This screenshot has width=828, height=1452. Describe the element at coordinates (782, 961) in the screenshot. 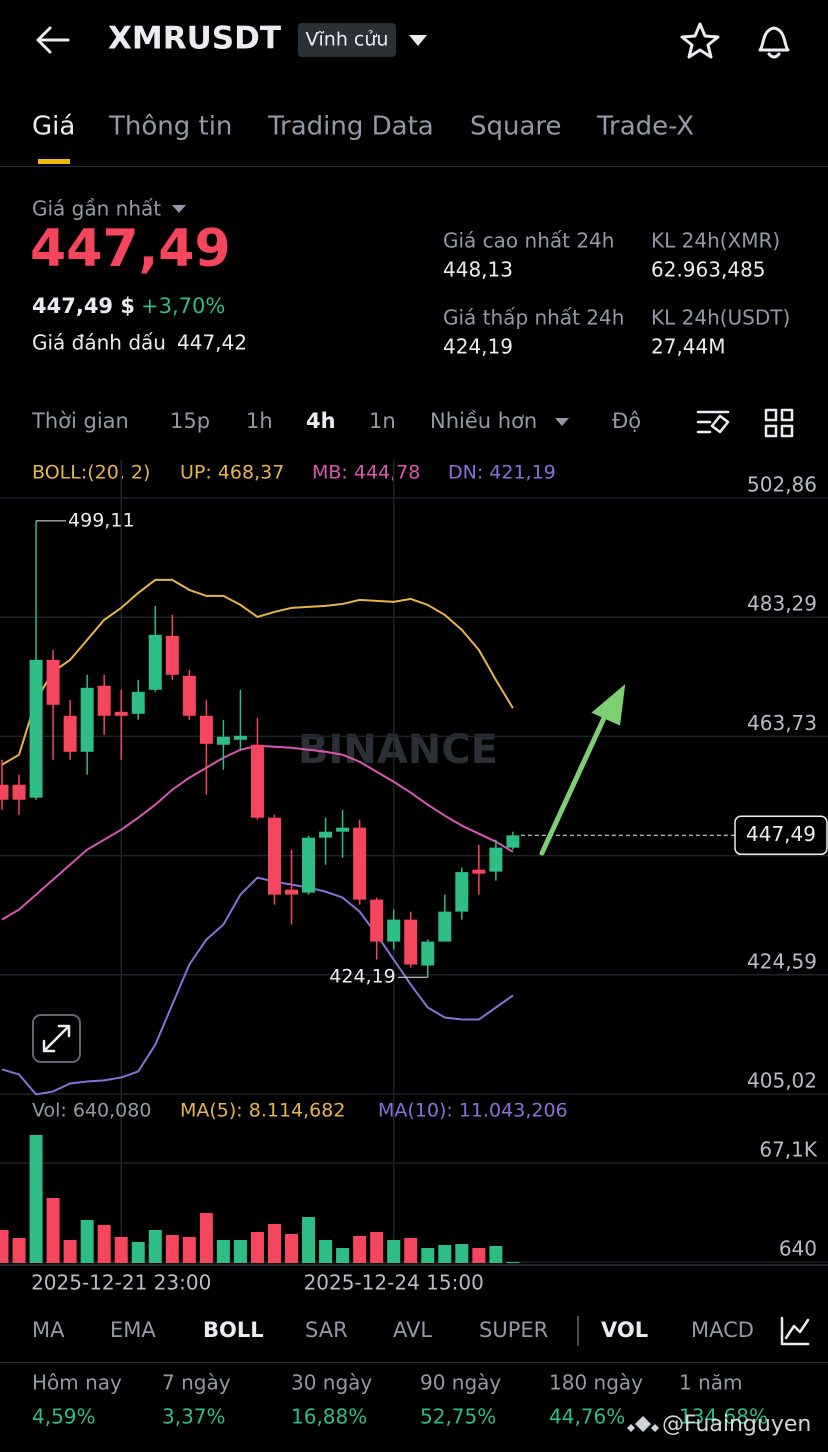

I see `y-tick-label: 424,59` at that location.